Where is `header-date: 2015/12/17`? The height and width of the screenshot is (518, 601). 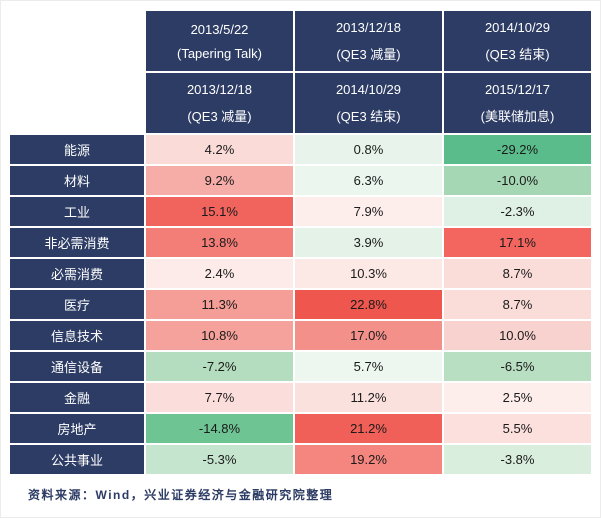 header-date: 2015/12/17 is located at coordinates (517, 89).